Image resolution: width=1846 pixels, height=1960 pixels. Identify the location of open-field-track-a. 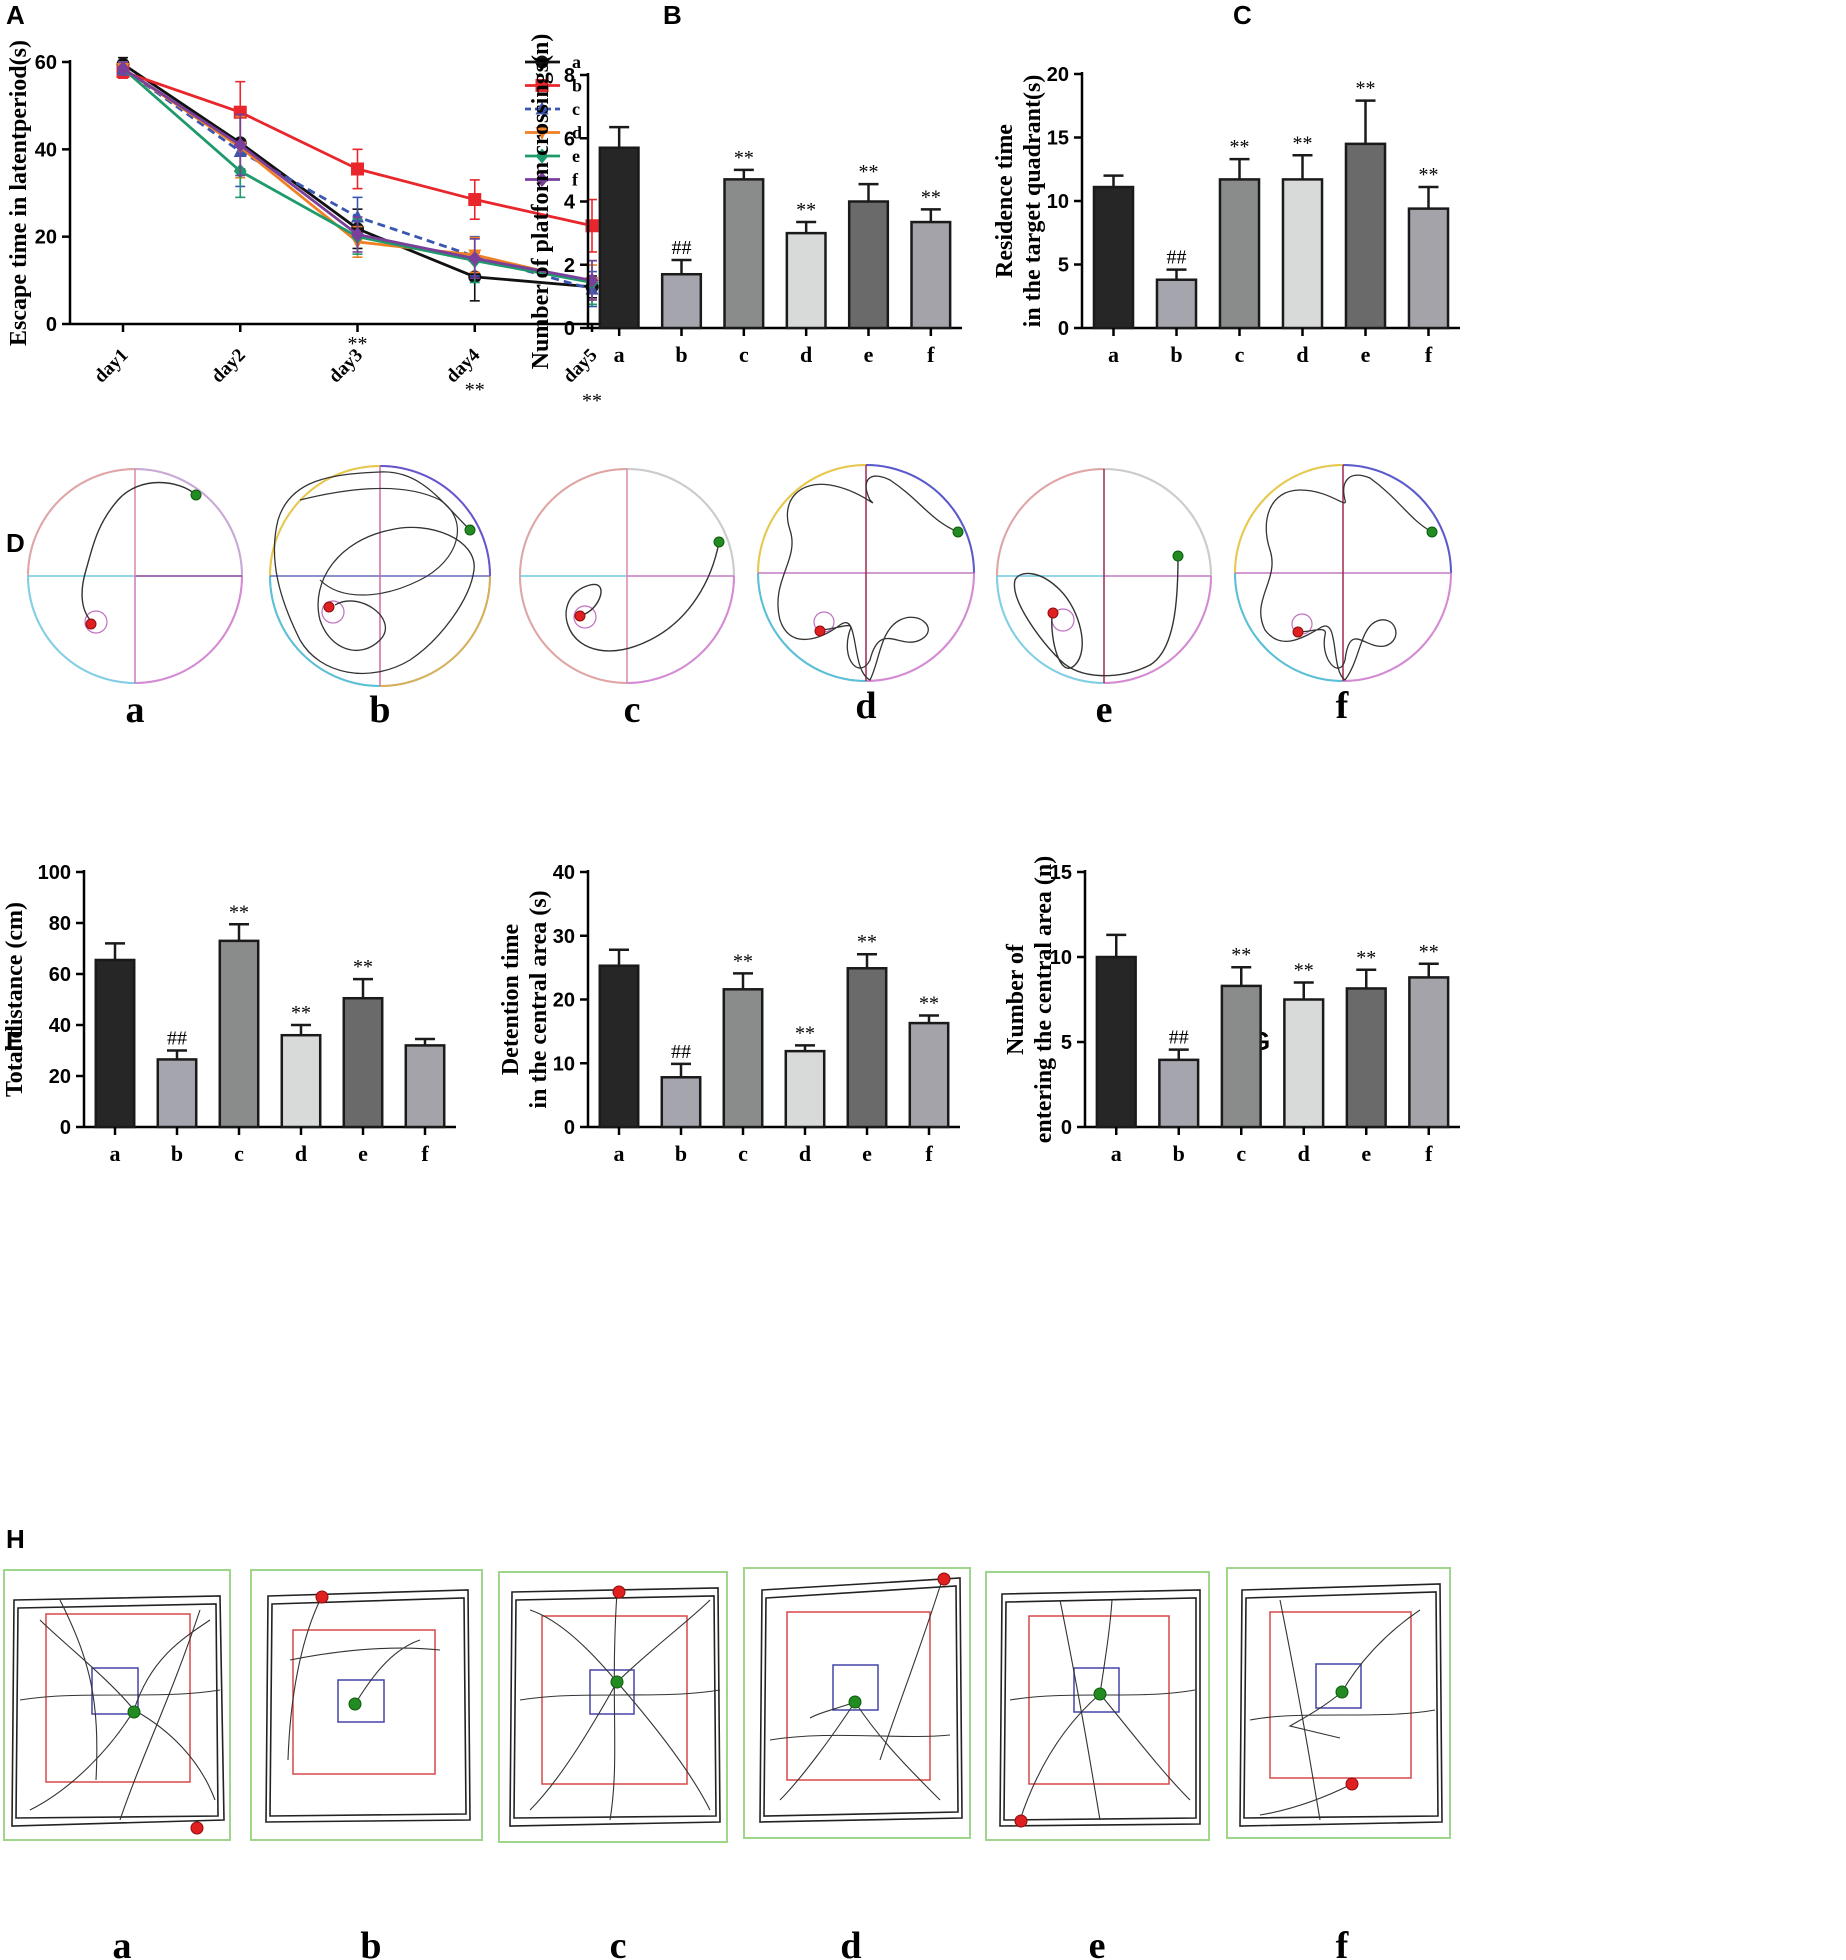
(117, 1705).